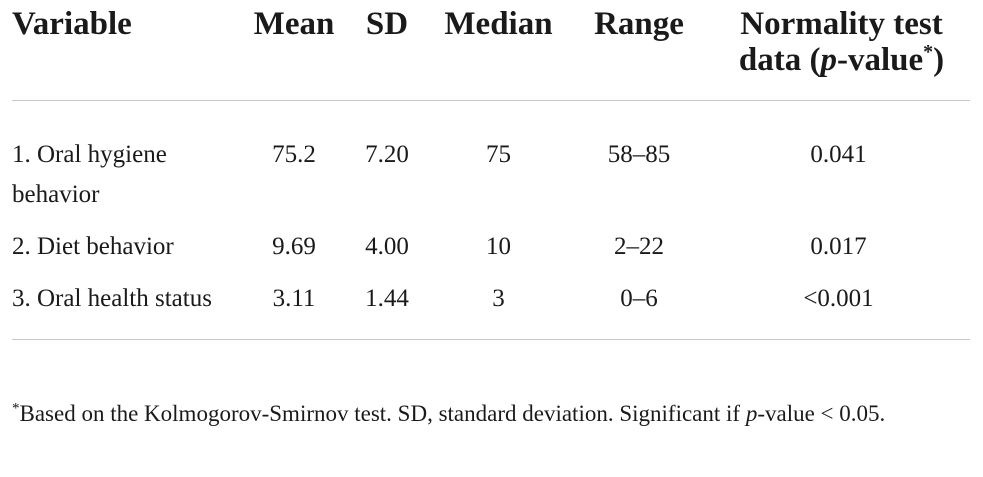 Image resolution: width=983 pixels, height=477 pixels. Describe the element at coordinates (939, 60) in the screenshot. I see `header-close-paren: )` at that location.